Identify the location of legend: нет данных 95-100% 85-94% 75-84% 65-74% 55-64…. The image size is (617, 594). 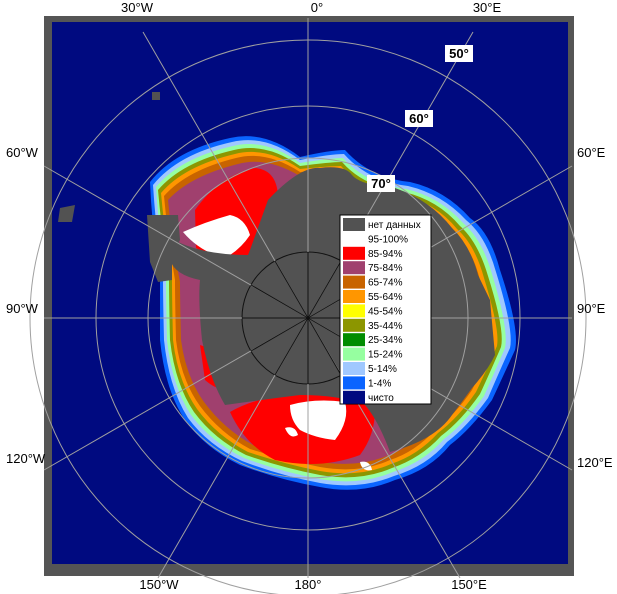
(385, 309).